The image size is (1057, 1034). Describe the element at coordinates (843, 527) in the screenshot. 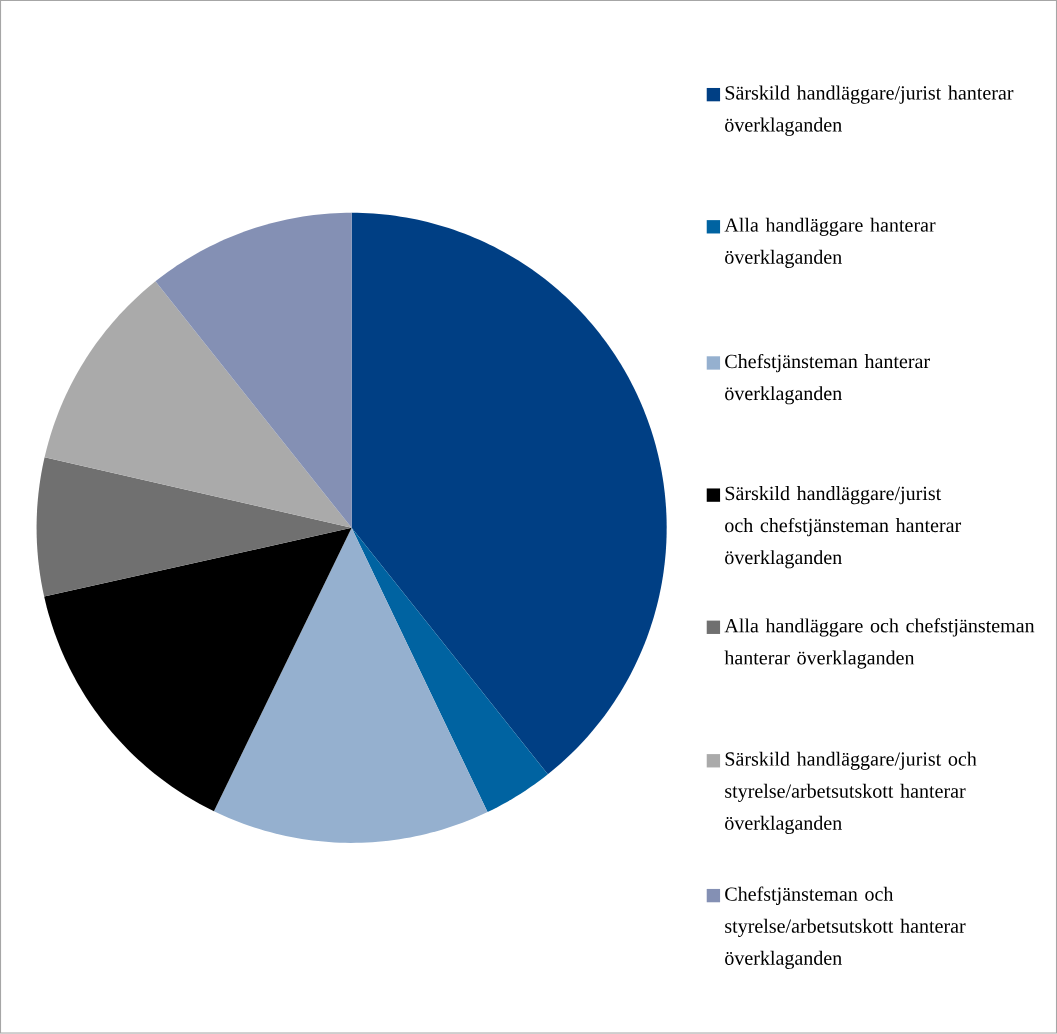

I see `legend-label: Särskild handläggare/jurist och chefstjänsteman hanterar överklaganden` at that location.